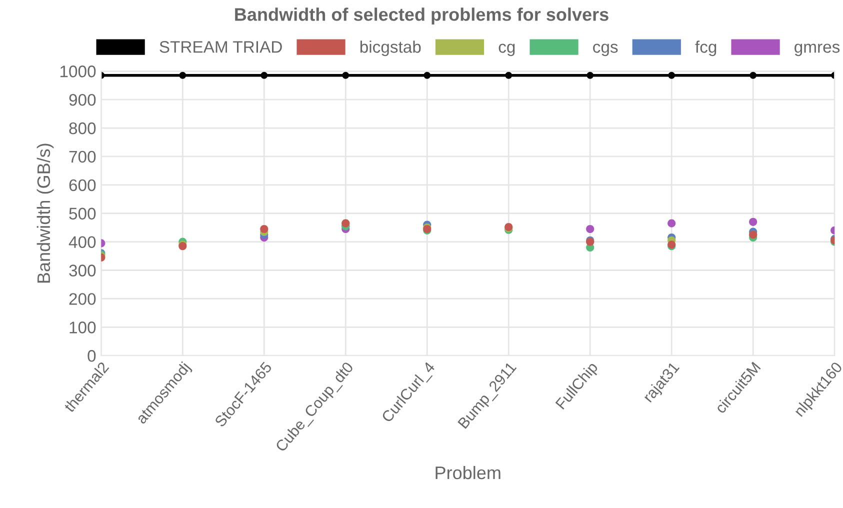 Image resolution: width=843 pixels, height=508 pixels. What do you see at coordinates (82, 270) in the screenshot?
I see `y-tick-label: 300` at bounding box center [82, 270].